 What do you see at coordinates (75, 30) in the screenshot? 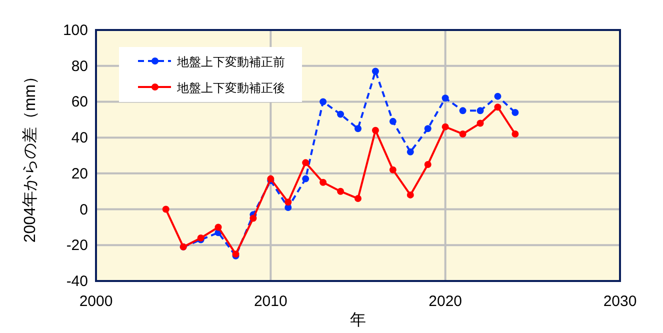
I see `y-tick-label: 100` at bounding box center [75, 30].